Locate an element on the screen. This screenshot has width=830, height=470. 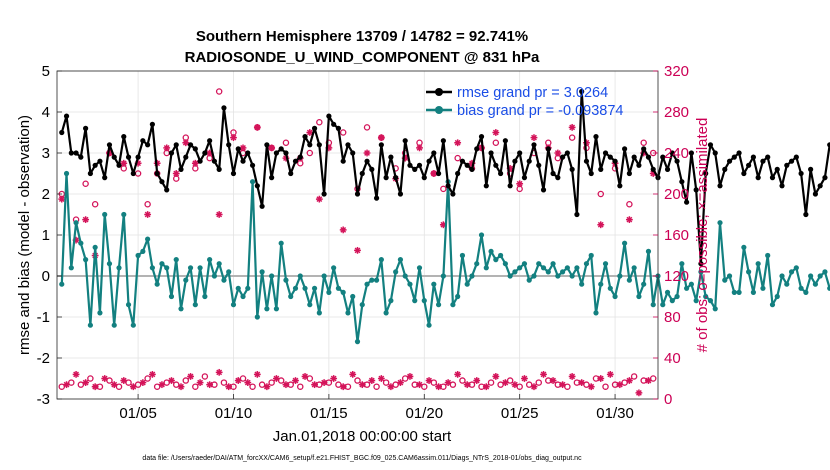
x-tick-label: 01/20 is located at coordinates (425, 413).